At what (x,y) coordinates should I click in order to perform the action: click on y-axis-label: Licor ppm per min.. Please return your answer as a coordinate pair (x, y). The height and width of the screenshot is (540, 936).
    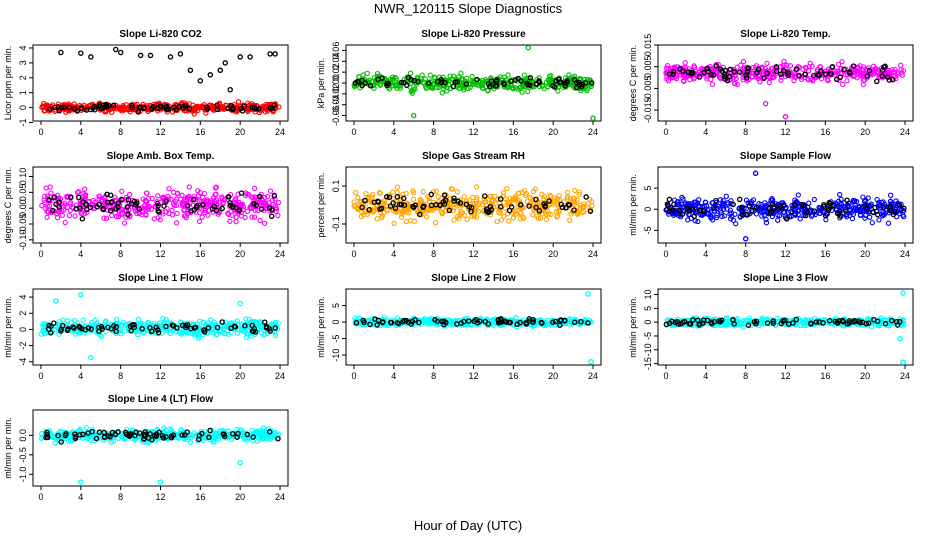
    Looking at the image, I should click on (8, 83).